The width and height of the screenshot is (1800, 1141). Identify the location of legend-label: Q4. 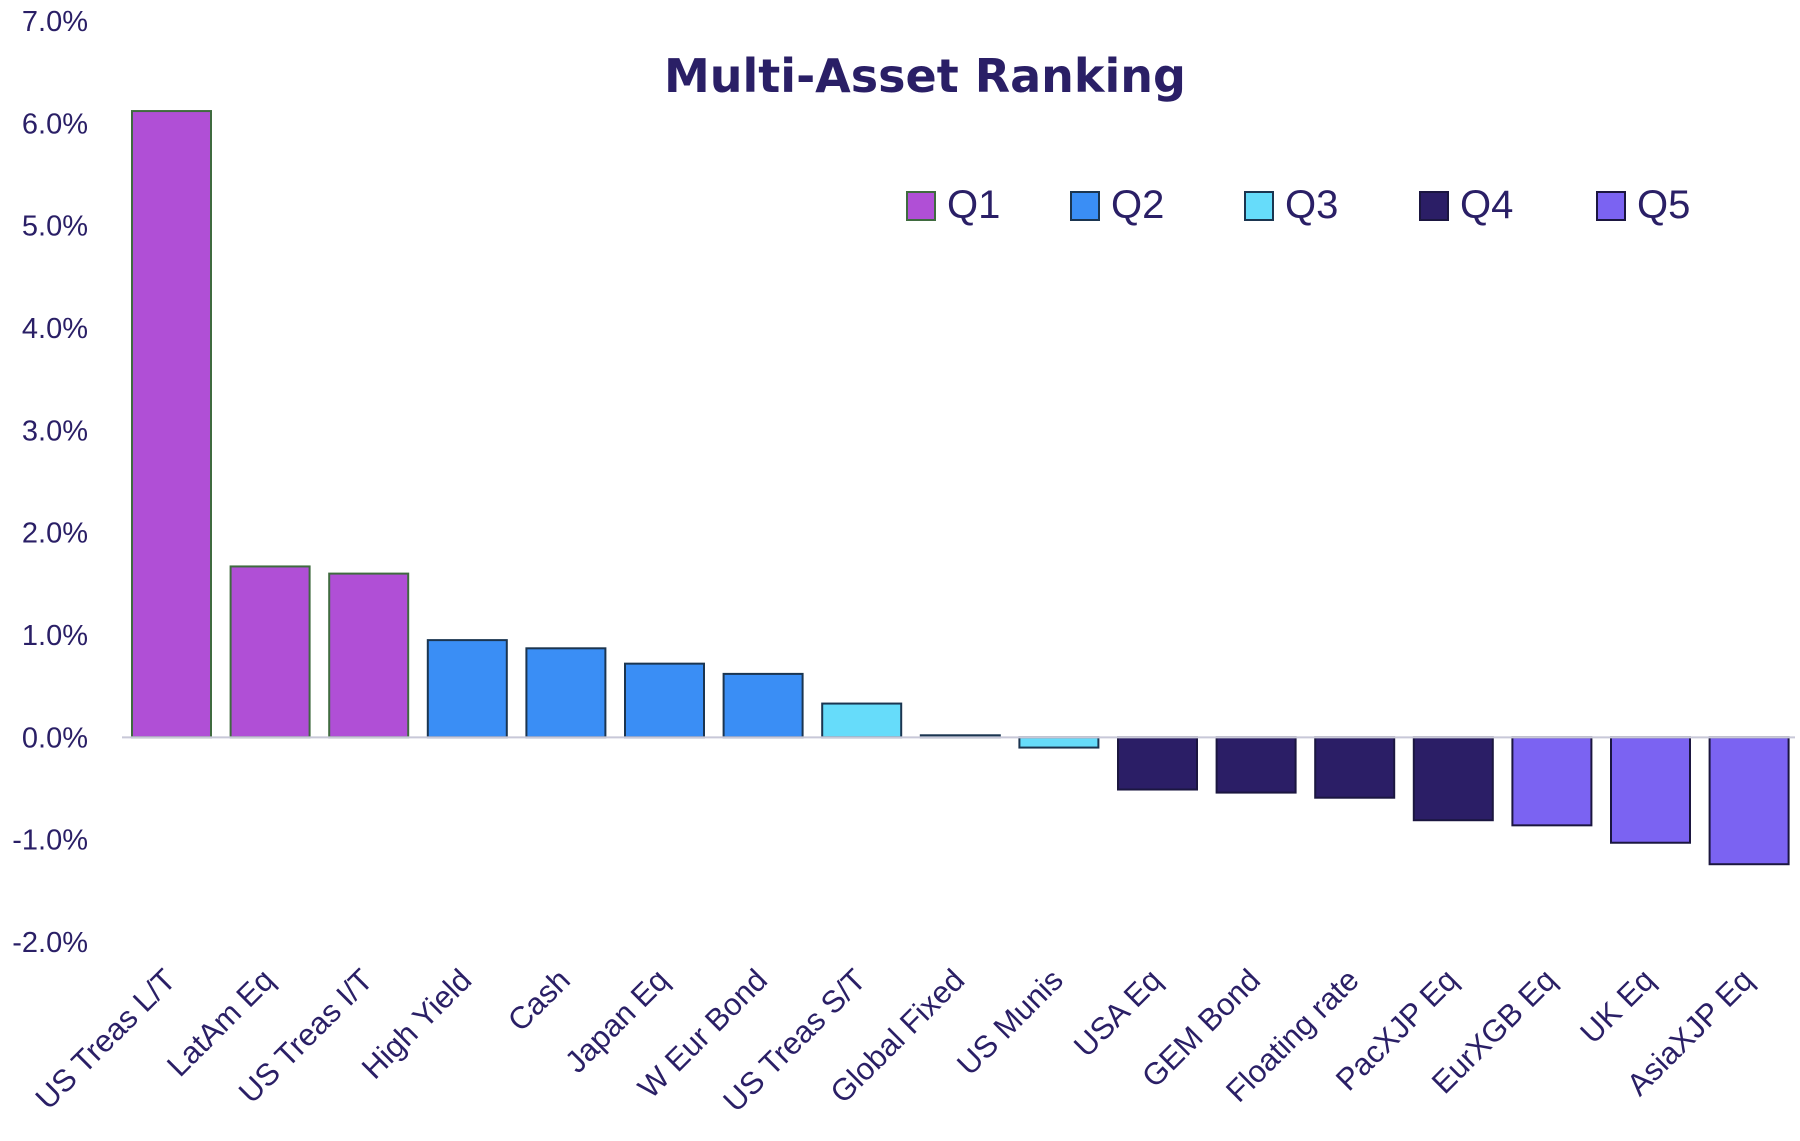
(1486, 205).